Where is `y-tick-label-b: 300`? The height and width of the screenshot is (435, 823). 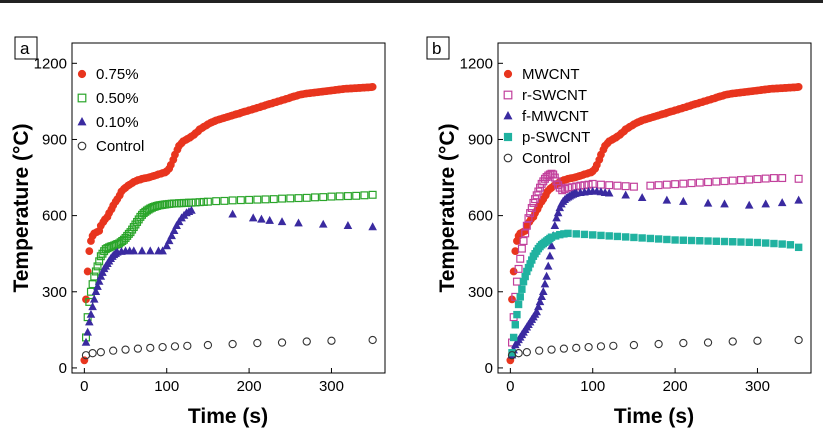
y-tick-label-b: 300 is located at coordinates (480, 292).